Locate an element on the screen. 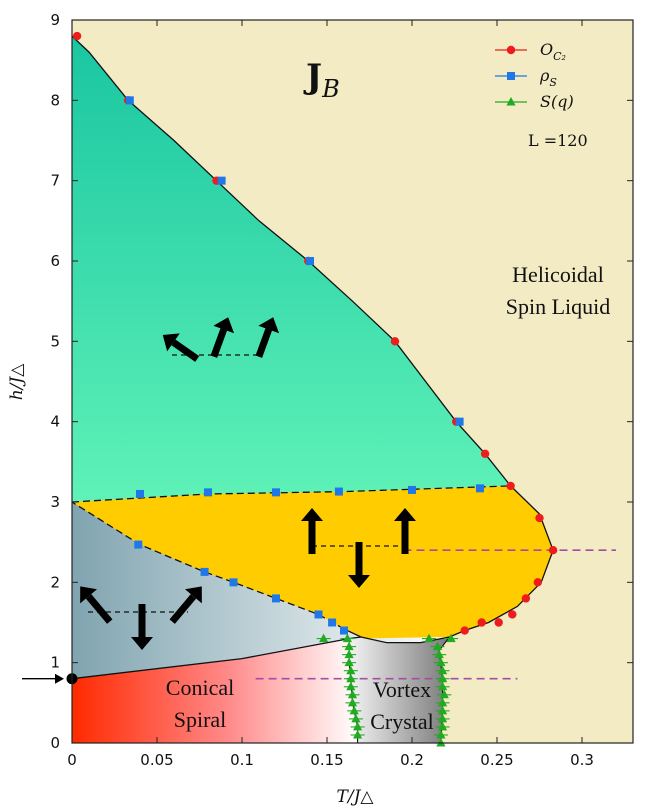 The height and width of the screenshot is (811, 656). y-tick-label: 6 is located at coordinates (55, 261).